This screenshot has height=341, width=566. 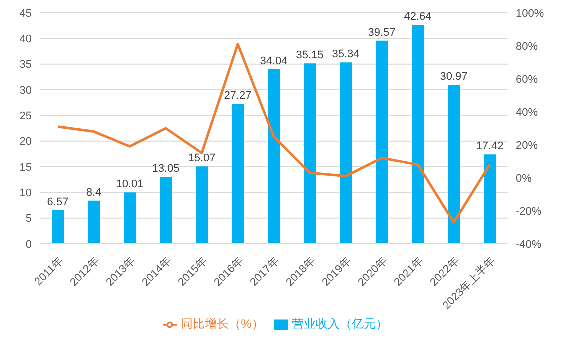 I want to click on y-tick-label: 20, so click(x=26, y=142).